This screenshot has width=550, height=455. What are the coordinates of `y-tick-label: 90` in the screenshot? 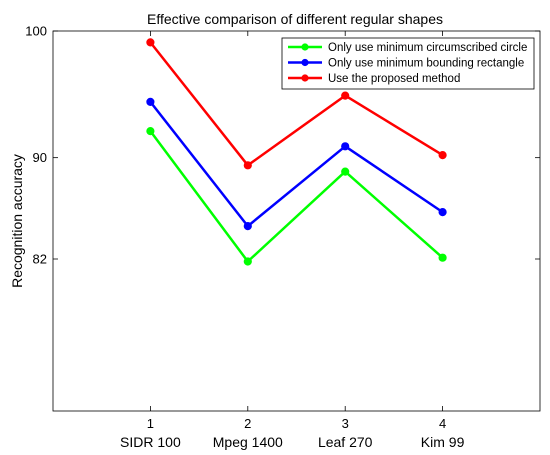 It's located at (40, 157).